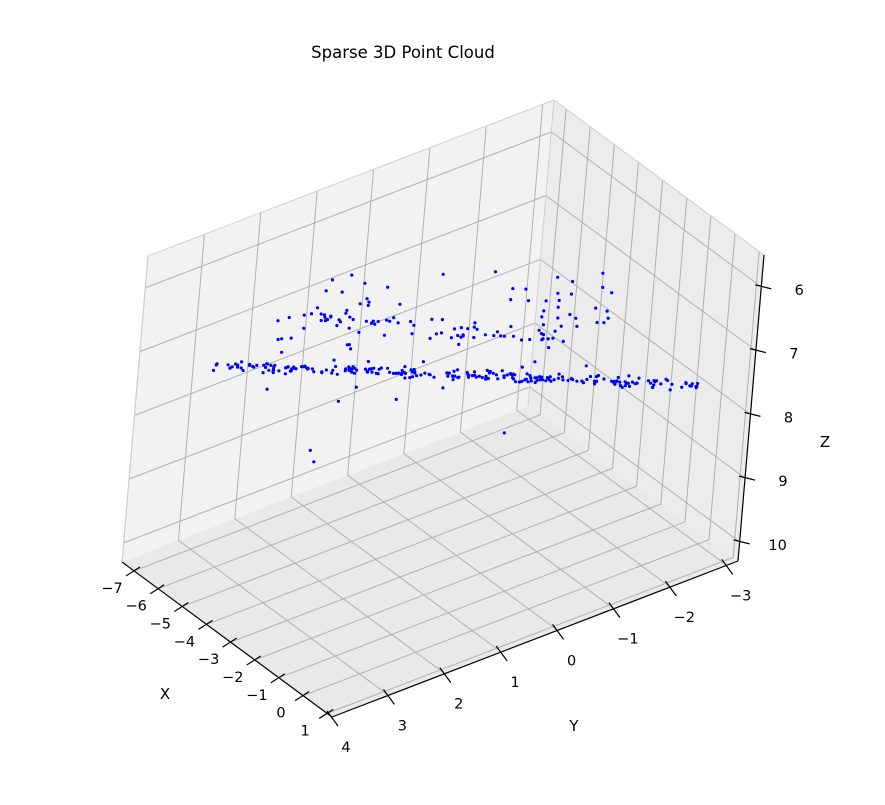 The width and height of the screenshot is (885, 805). What do you see at coordinates (136, 607) in the screenshot?
I see `x-tick-label: −6` at bounding box center [136, 607].